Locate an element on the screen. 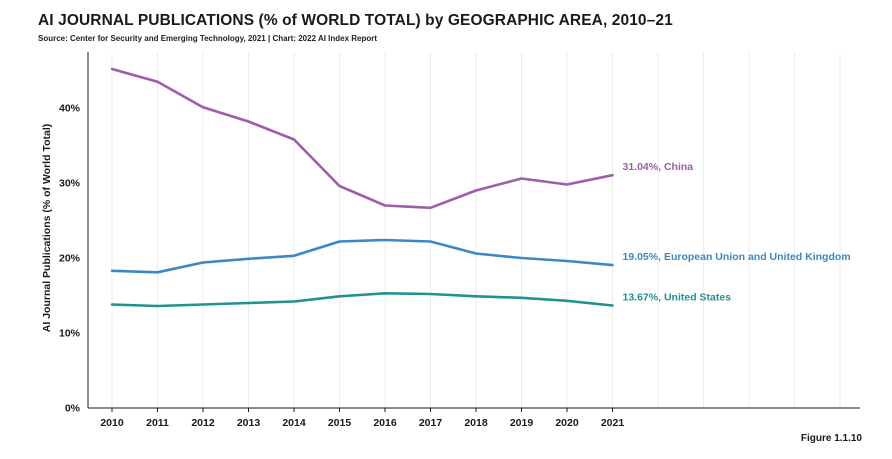  x-tick-label: 2018 is located at coordinates (476, 423).